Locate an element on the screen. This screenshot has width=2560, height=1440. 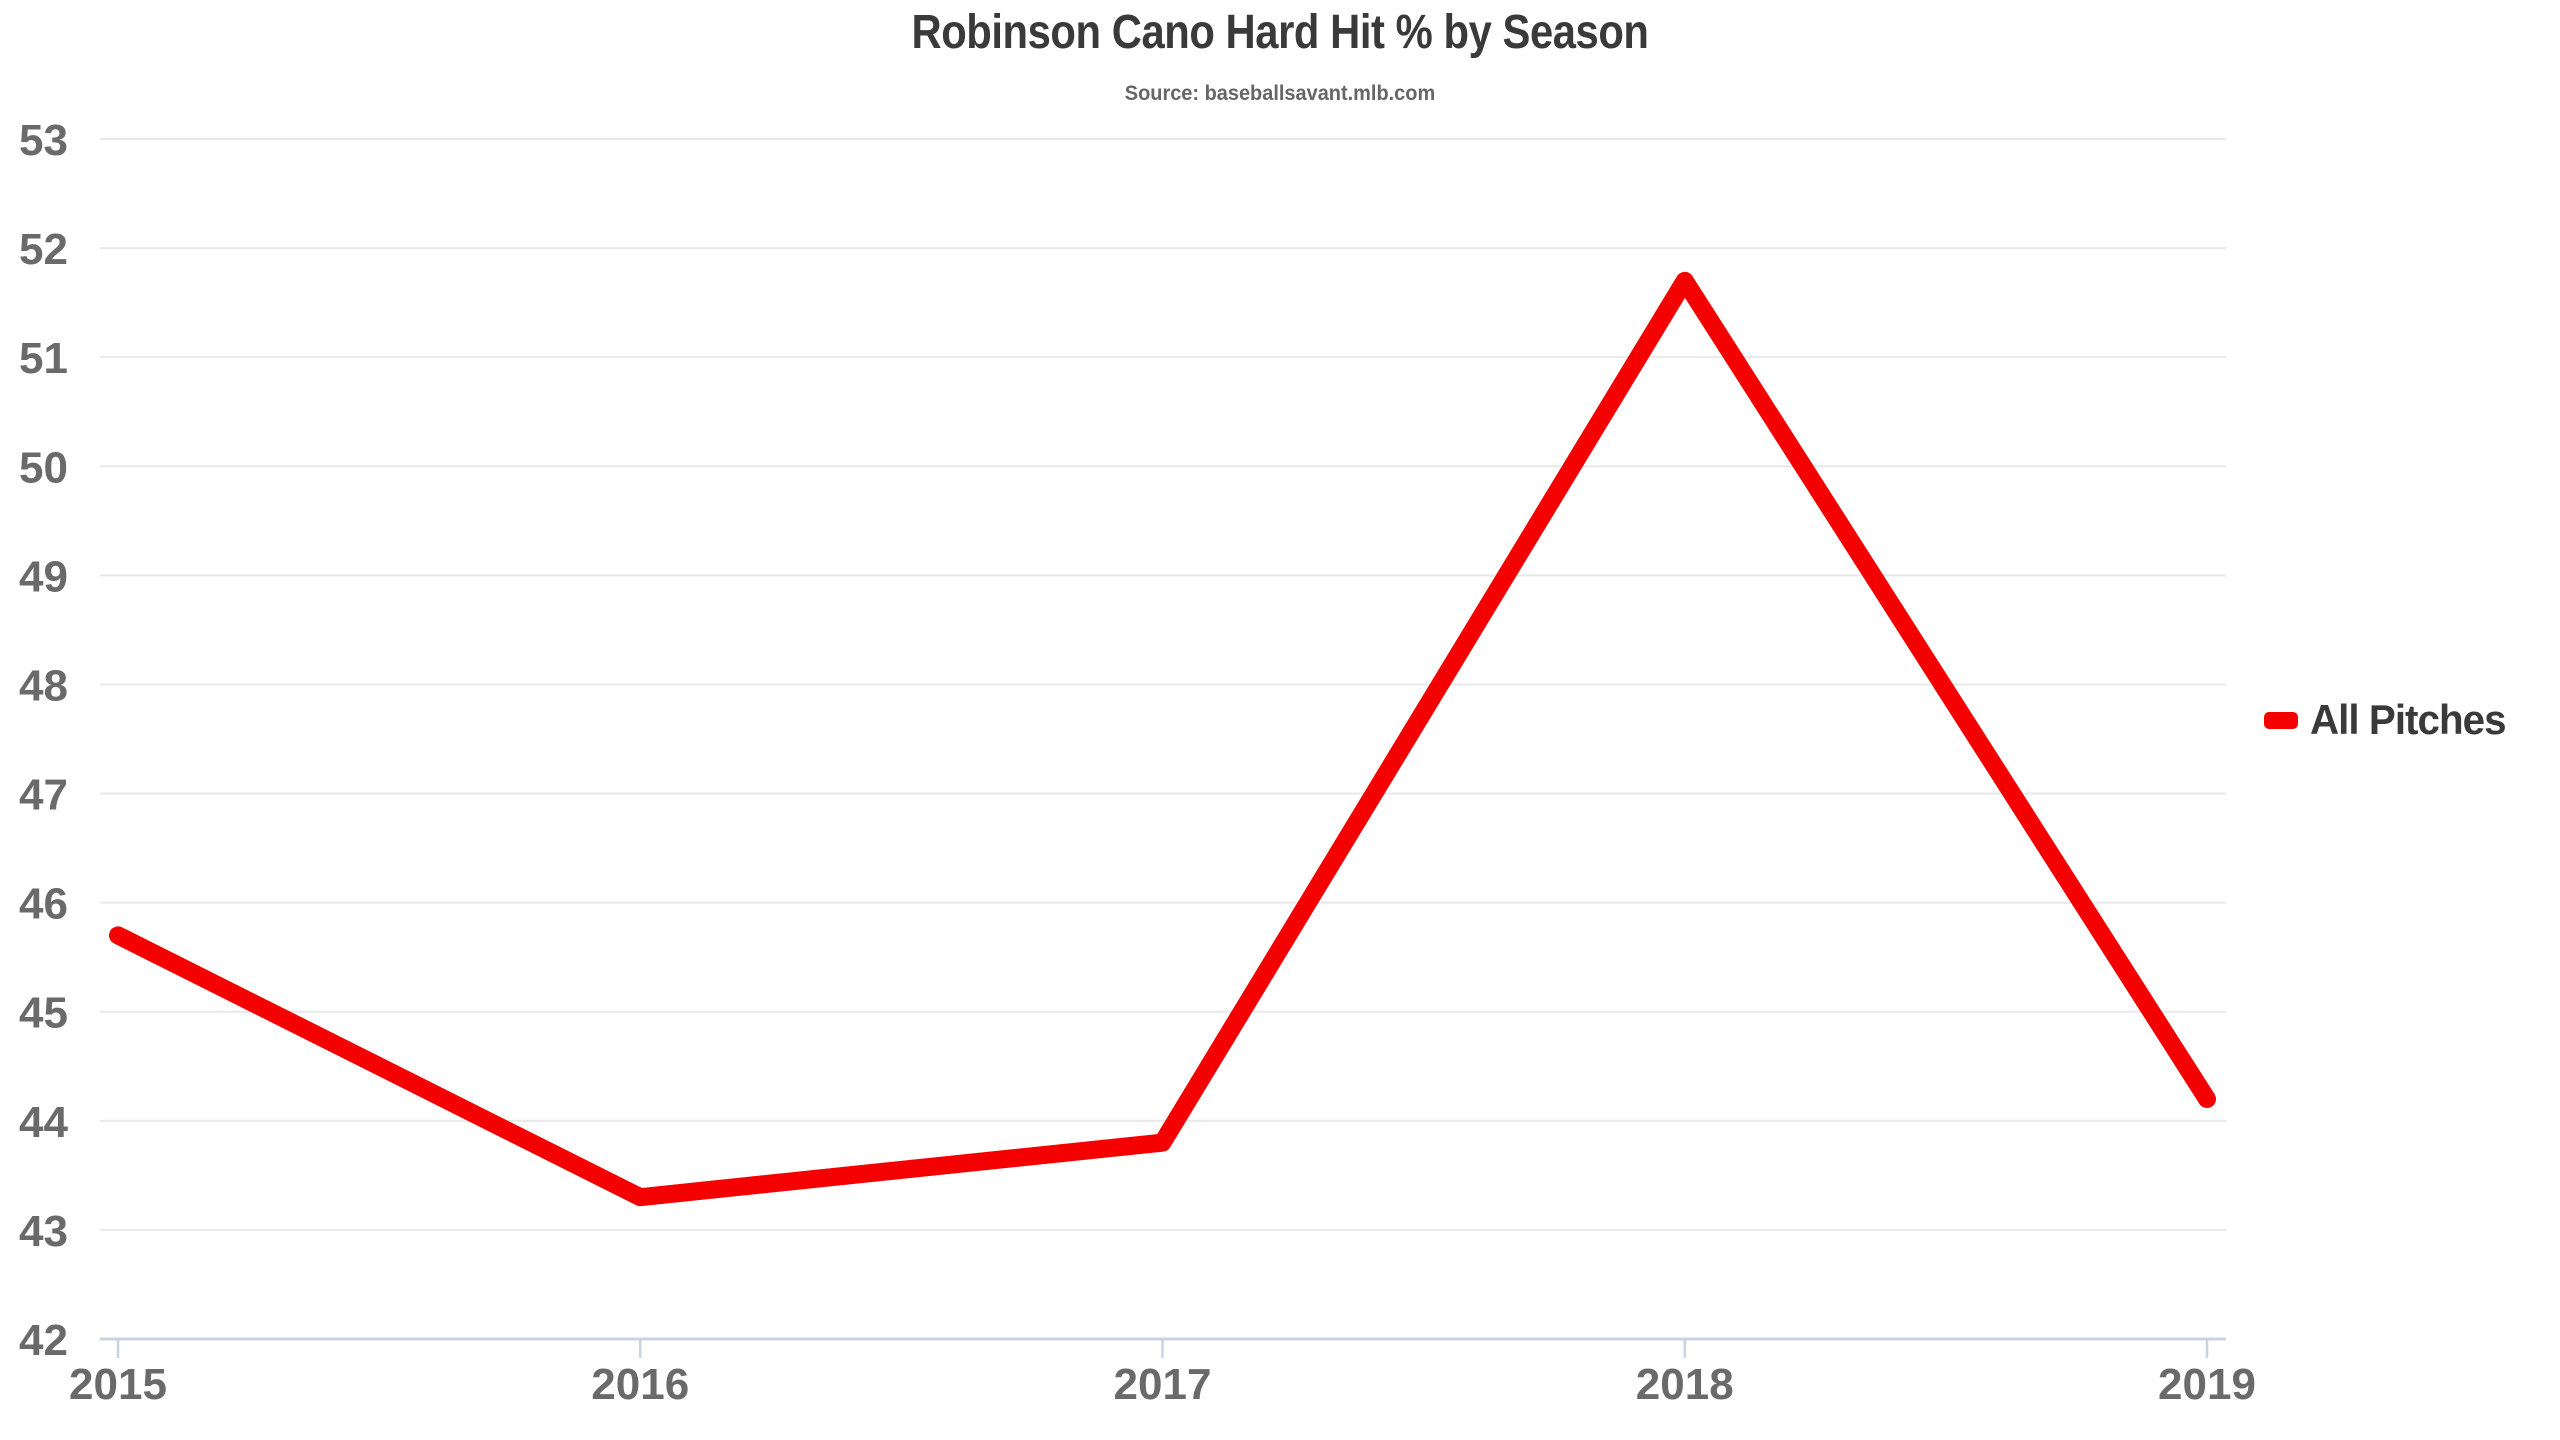
y-tick-label: 47 is located at coordinates (43, 795).